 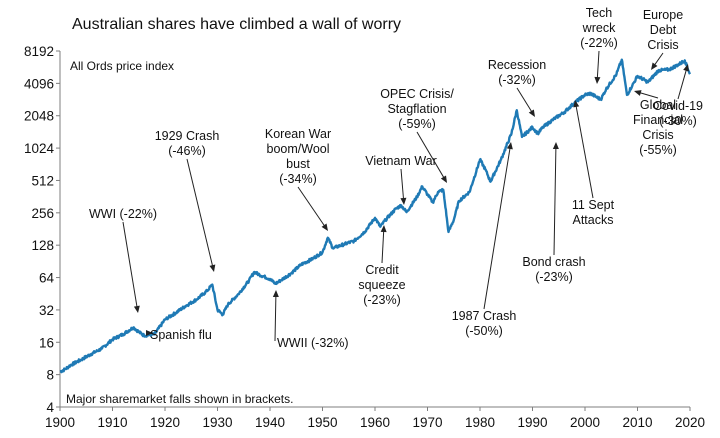 I want to click on annotation-label: WWII (-32%), so click(x=313, y=343).